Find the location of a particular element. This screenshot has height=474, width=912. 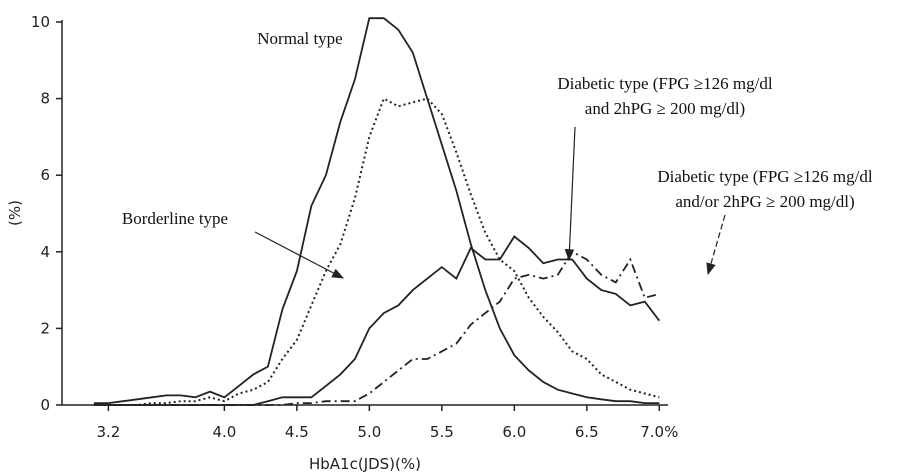

y-tick-label: 4 is located at coordinates (45, 252).